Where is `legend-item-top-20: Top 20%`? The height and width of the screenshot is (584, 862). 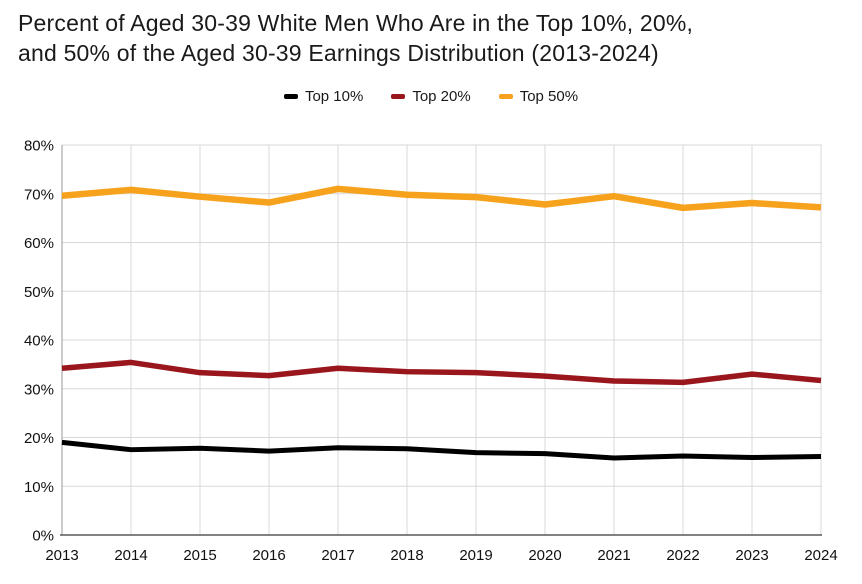
legend-item-top-20: Top 20% is located at coordinates (431, 96).